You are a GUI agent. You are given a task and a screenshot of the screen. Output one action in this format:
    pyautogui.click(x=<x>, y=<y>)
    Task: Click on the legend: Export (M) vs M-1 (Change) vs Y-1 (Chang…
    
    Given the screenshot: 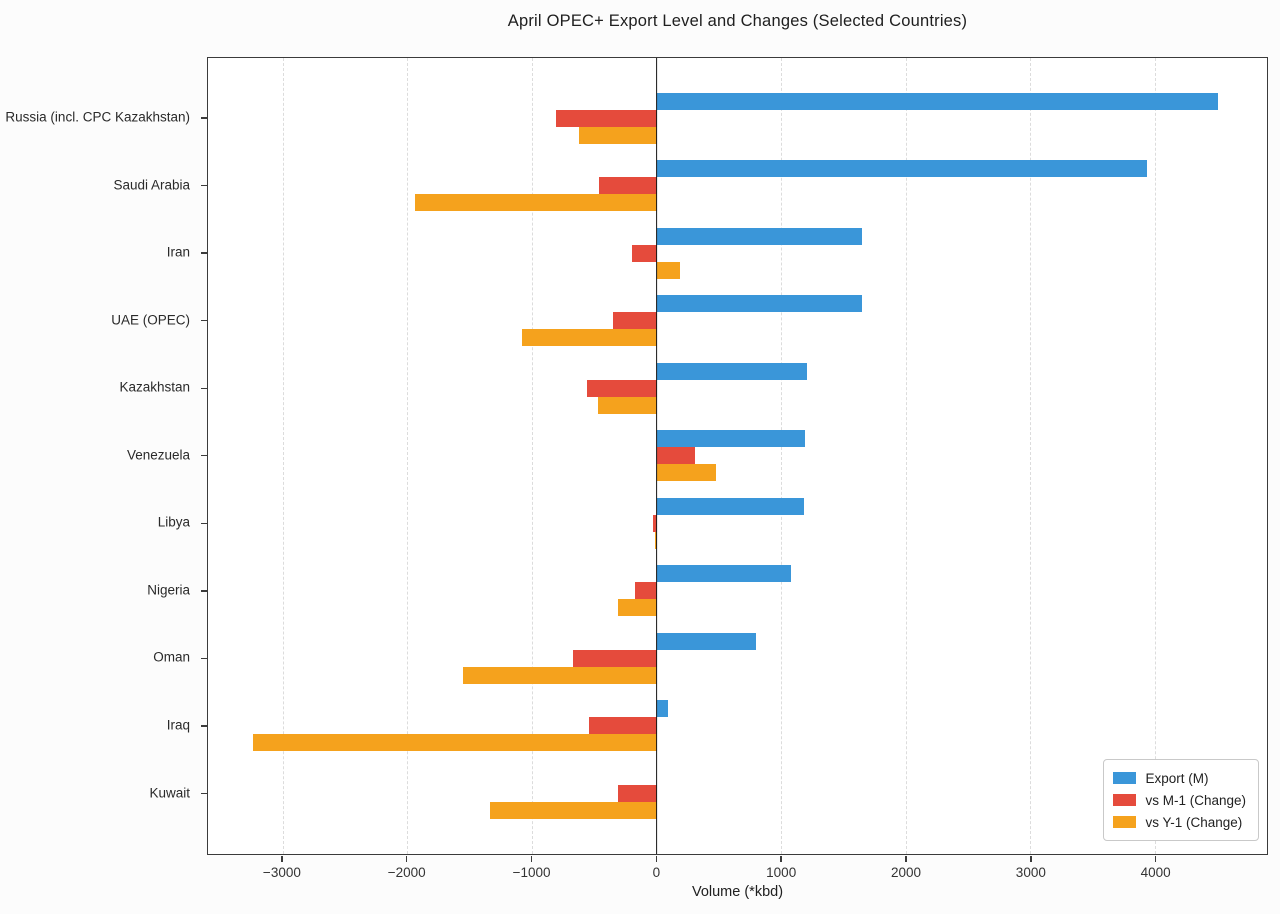 What is the action you would take?
    pyautogui.click(x=1181, y=800)
    